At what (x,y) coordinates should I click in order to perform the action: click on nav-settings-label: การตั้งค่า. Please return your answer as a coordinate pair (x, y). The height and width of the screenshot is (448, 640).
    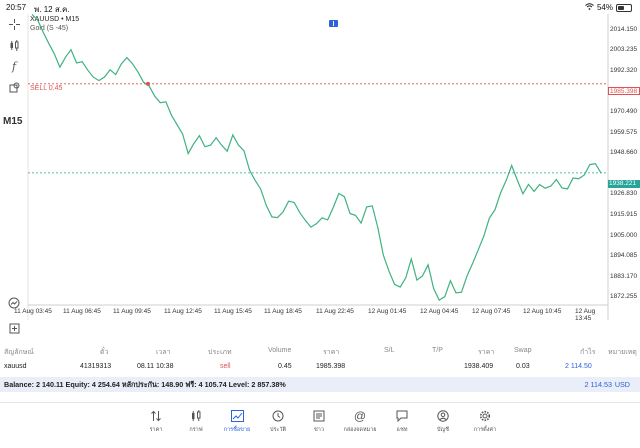
    Looking at the image, I should click on (485, 430).